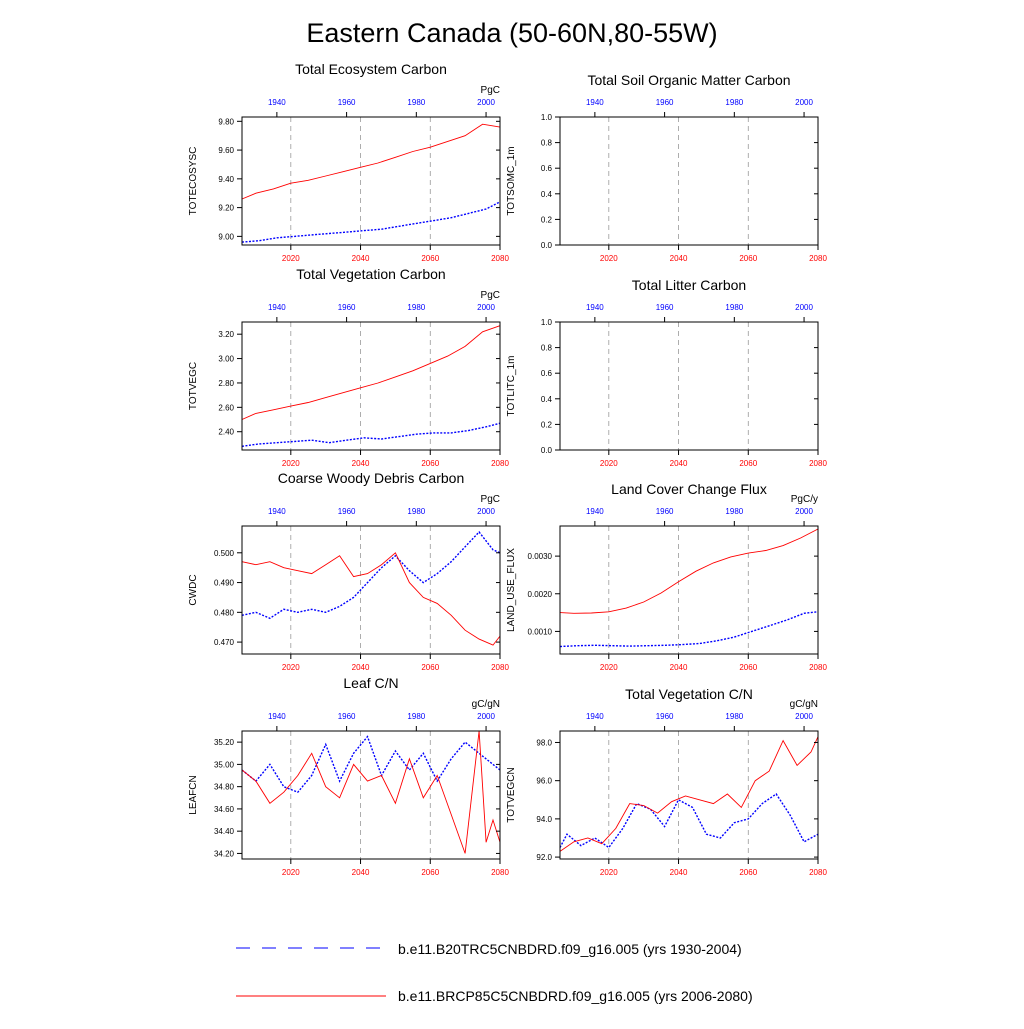  What do you see at coordinates (224, 809) in the screenshot?
I see `y-tick-label: 34.60` at bounding box center [224, 809].